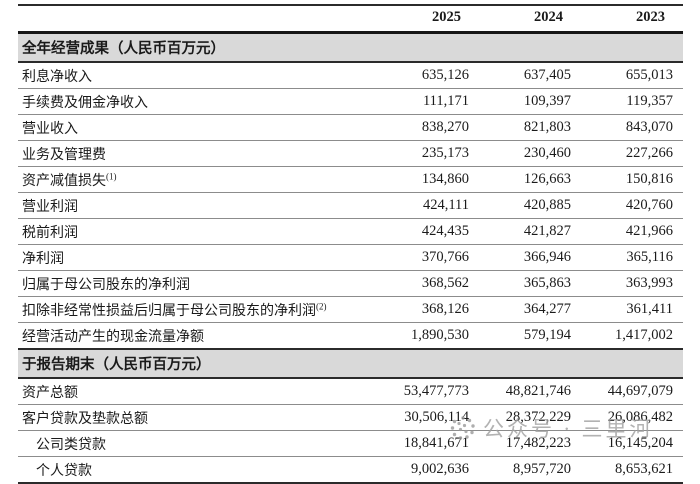 This screenshot has width=700, height=484. I want to click on value-cell: 420,760, so click(632, 205).